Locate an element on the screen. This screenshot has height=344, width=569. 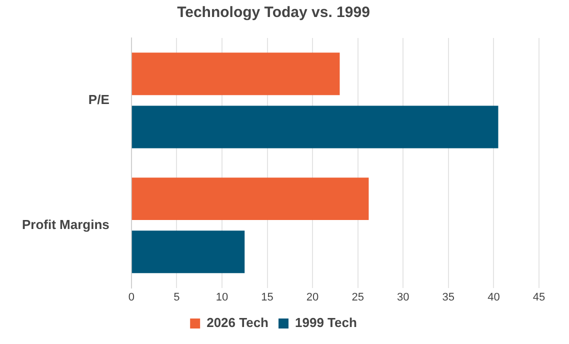
chart-title: Technology Today vs. 1999 is located at coordinates (273, 13).